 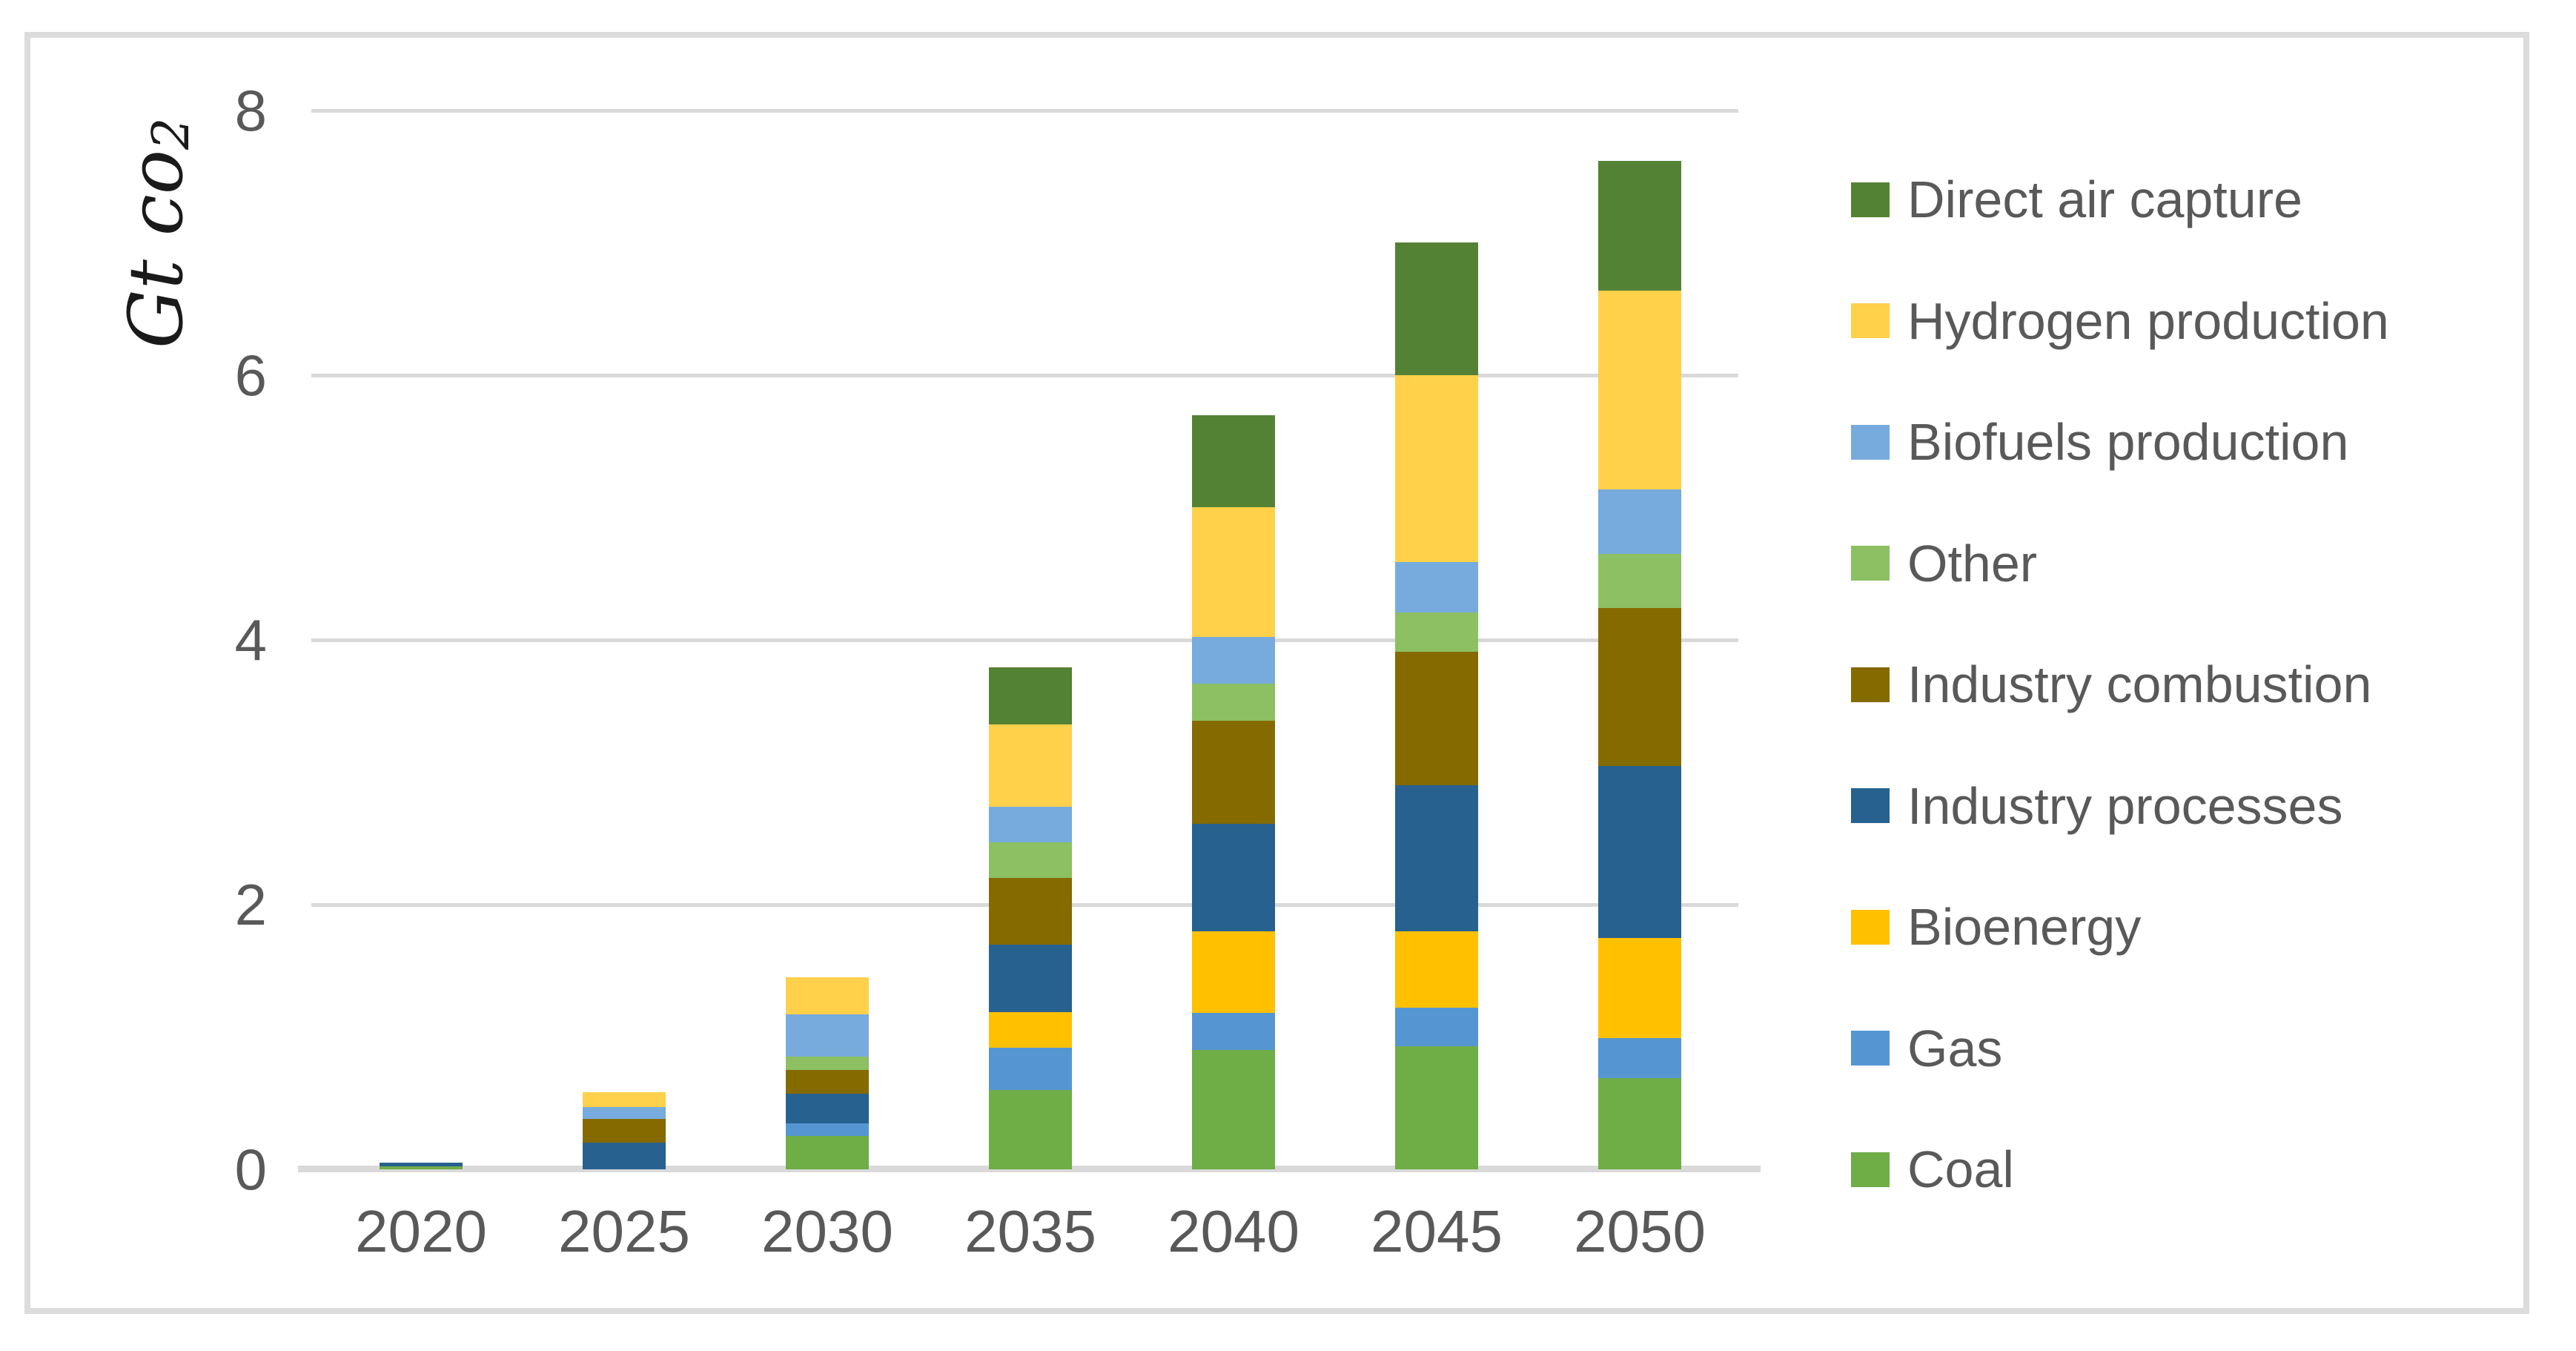 What do you see at coordinates (2104, 200) in the screenshot?
I see `legend-label: Direct air capture` at bounding box center [2104, 200].